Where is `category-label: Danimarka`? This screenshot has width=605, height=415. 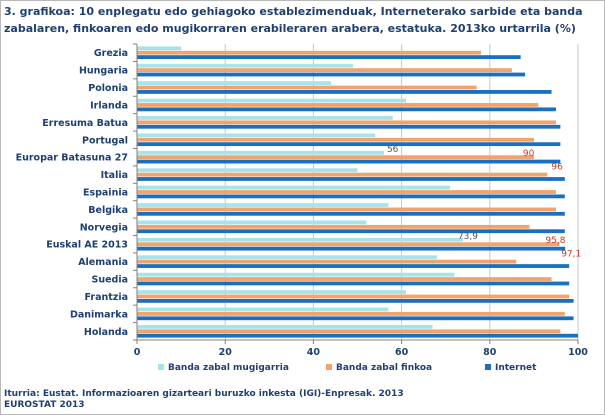 category-label: Danimarka is located at coordinates (99, 314).